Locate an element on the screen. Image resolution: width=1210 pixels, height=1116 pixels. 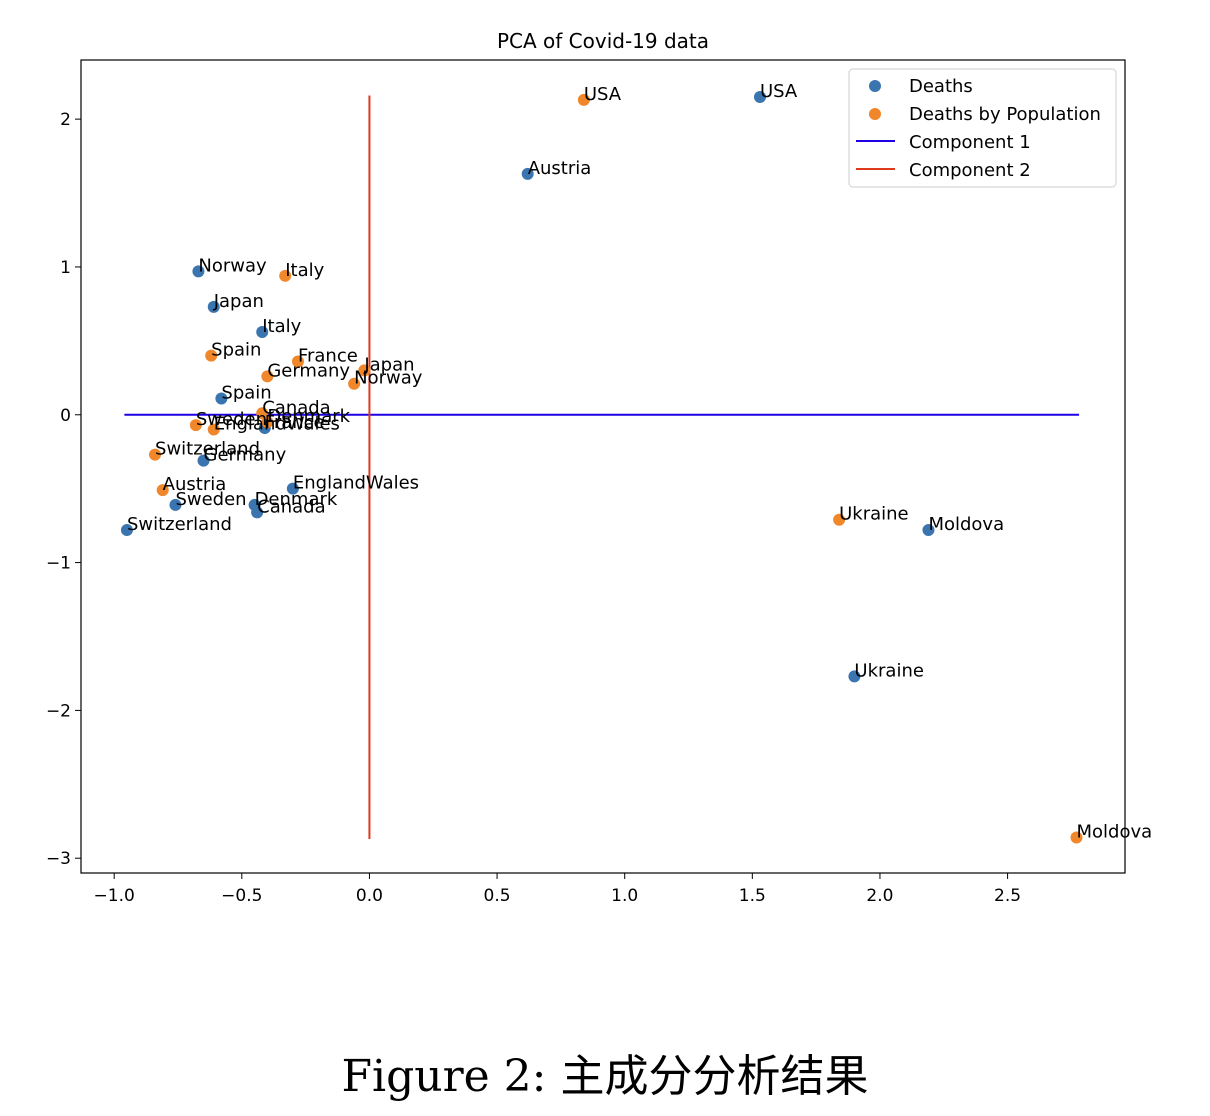
deaths-by-population-label-sweden: Sweden is located at coordinates (231, 419).